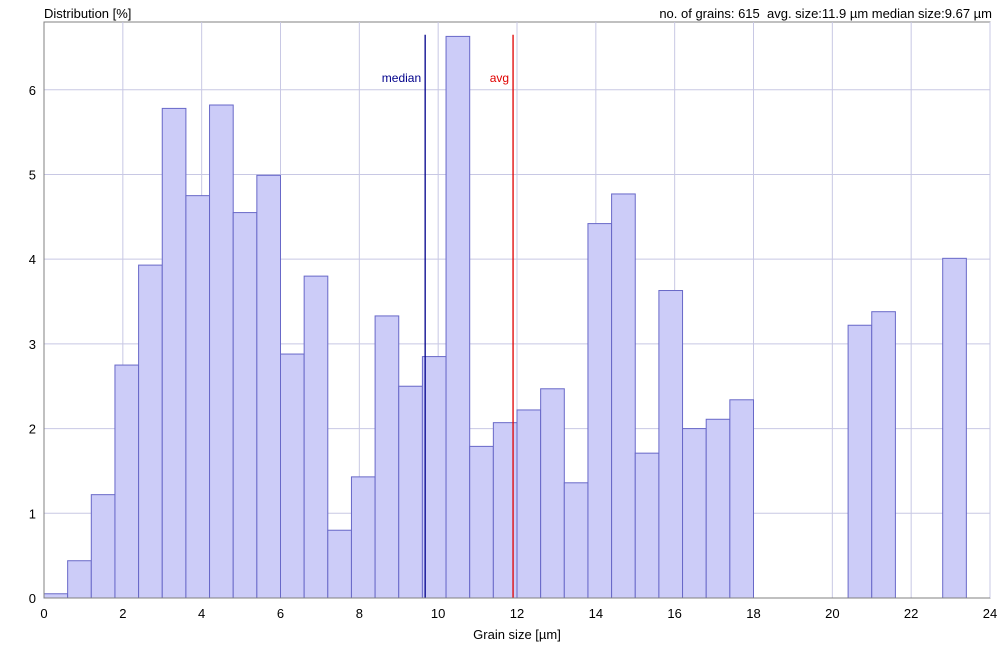 Image resolution: width=1002 pixels, height=648 pixels. What do you see at coordinates (359, 613) in the screenshot?
I see `x-tick-label: 8` at bounding box center [359, 613].